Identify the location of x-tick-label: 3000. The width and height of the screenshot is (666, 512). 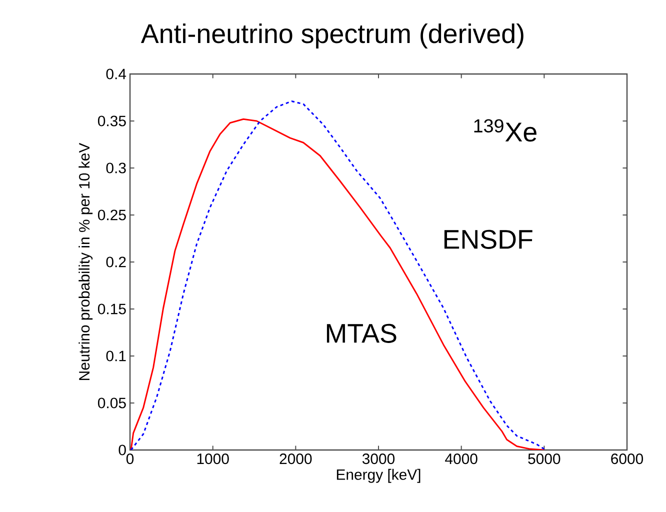
(378, 459).